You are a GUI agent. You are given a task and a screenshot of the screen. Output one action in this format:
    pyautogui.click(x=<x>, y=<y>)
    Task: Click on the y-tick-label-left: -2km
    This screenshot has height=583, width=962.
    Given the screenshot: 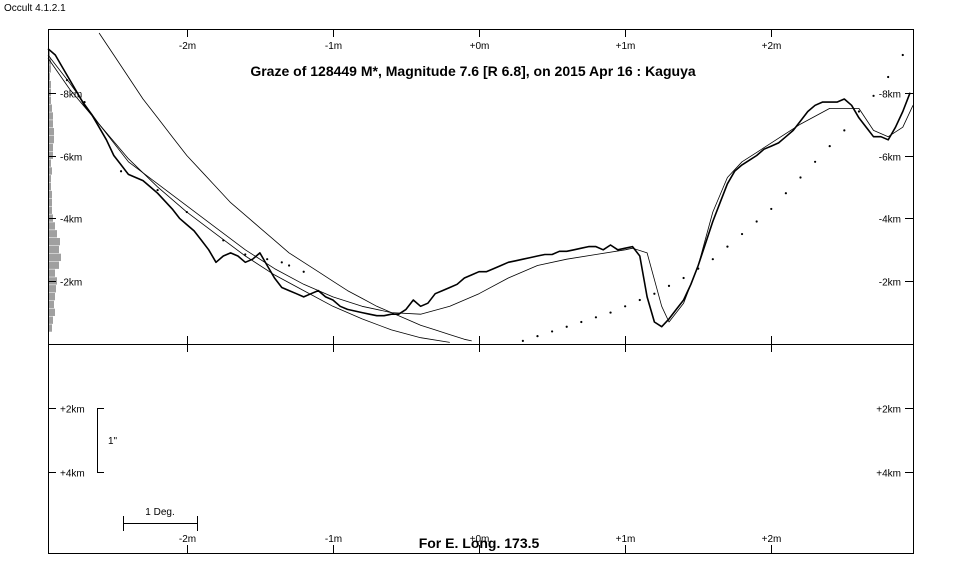 What is the action you would take?
    pyautogui.click(x=71, y=283)
    